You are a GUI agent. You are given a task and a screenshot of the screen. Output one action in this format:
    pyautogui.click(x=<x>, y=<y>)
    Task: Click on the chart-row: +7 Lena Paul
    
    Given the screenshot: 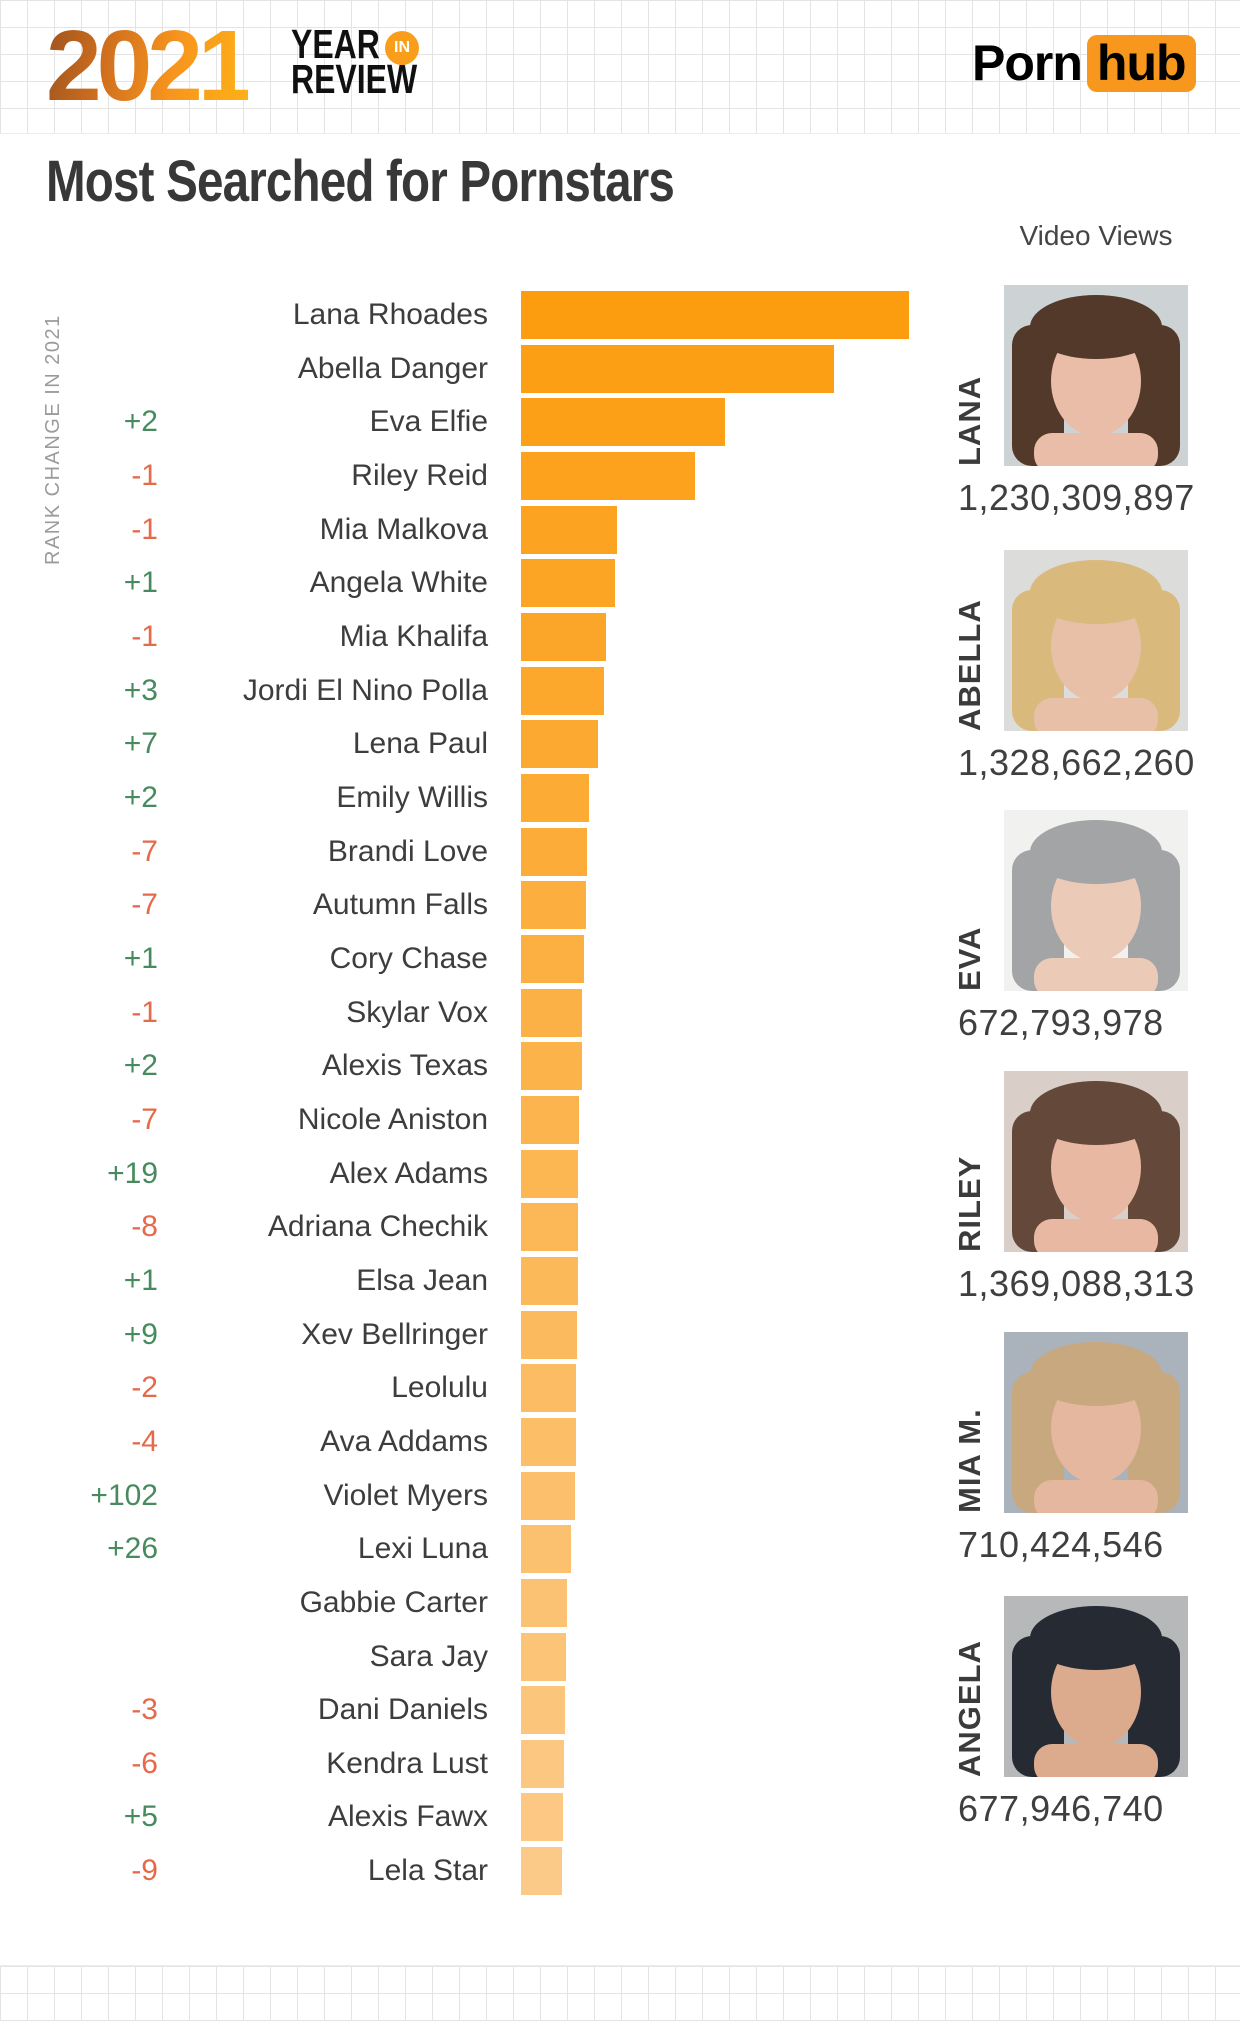 What is the action you would take?
    pyautogui.click(x=620, y=744)
    